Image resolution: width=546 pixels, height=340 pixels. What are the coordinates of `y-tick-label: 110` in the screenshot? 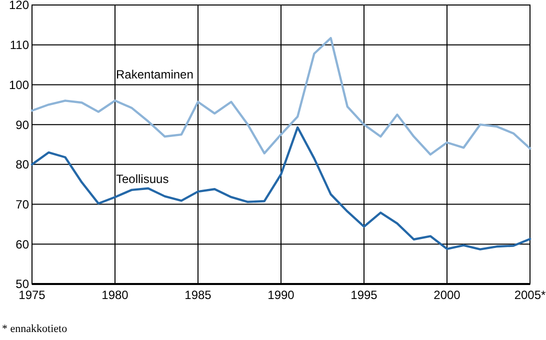 It's located at (20, 45).